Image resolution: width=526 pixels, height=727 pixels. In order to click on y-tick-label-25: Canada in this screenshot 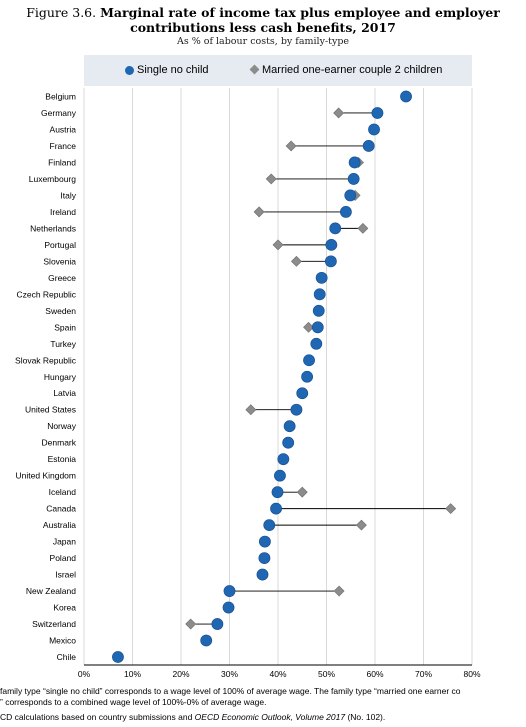, I will do `click(61, 509)`.